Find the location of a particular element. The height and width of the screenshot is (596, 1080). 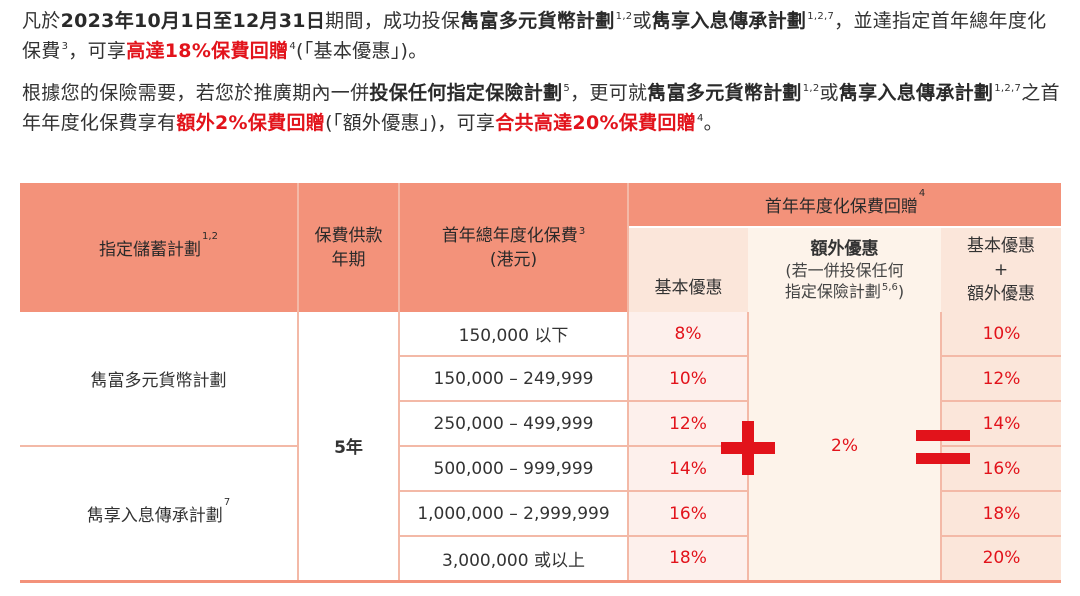

text: ，更可就 is located at coordinates (609, 93).